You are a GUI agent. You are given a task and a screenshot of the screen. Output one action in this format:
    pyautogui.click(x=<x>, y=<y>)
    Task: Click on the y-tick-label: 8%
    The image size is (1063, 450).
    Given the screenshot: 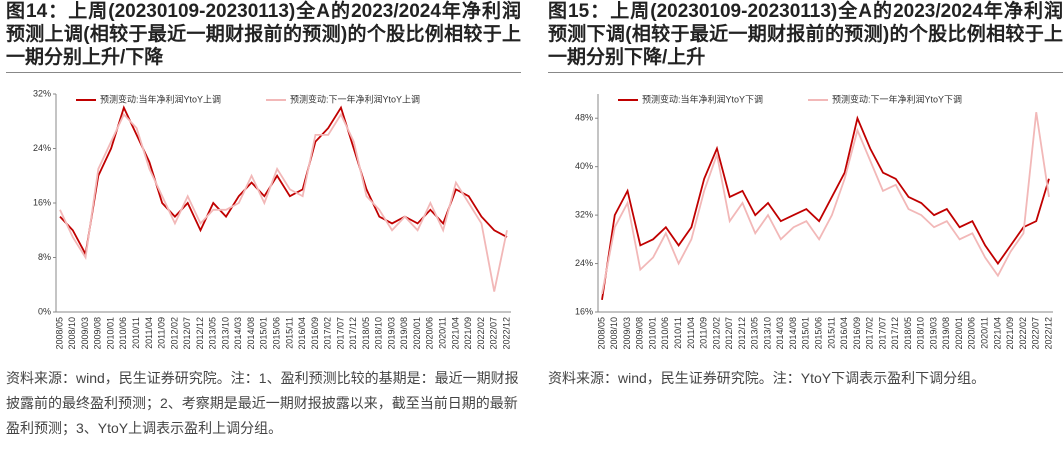 What is the action you would take?
    pyautogui.click(x=44, y=257)
    